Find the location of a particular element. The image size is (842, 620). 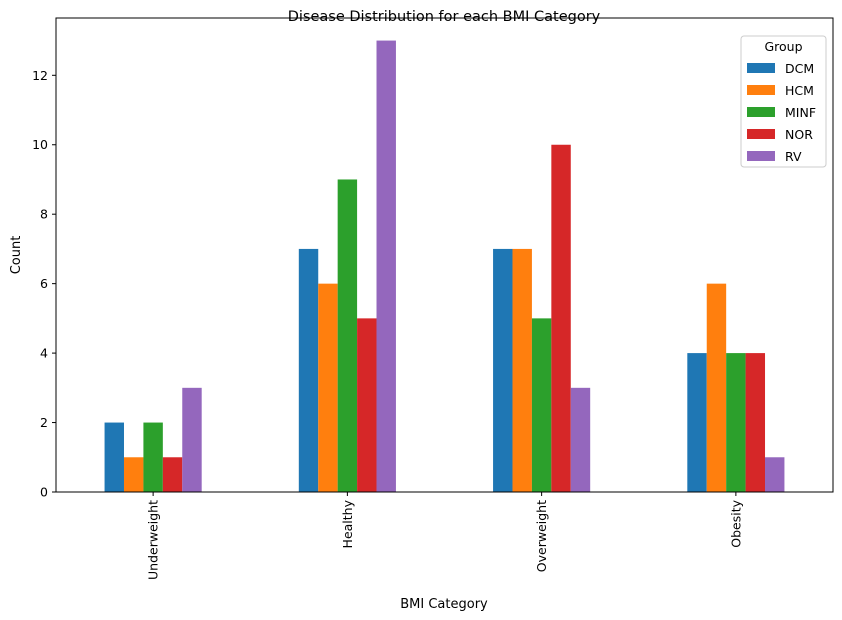

bar-nor-healthy is located at coordinates (367, 405).